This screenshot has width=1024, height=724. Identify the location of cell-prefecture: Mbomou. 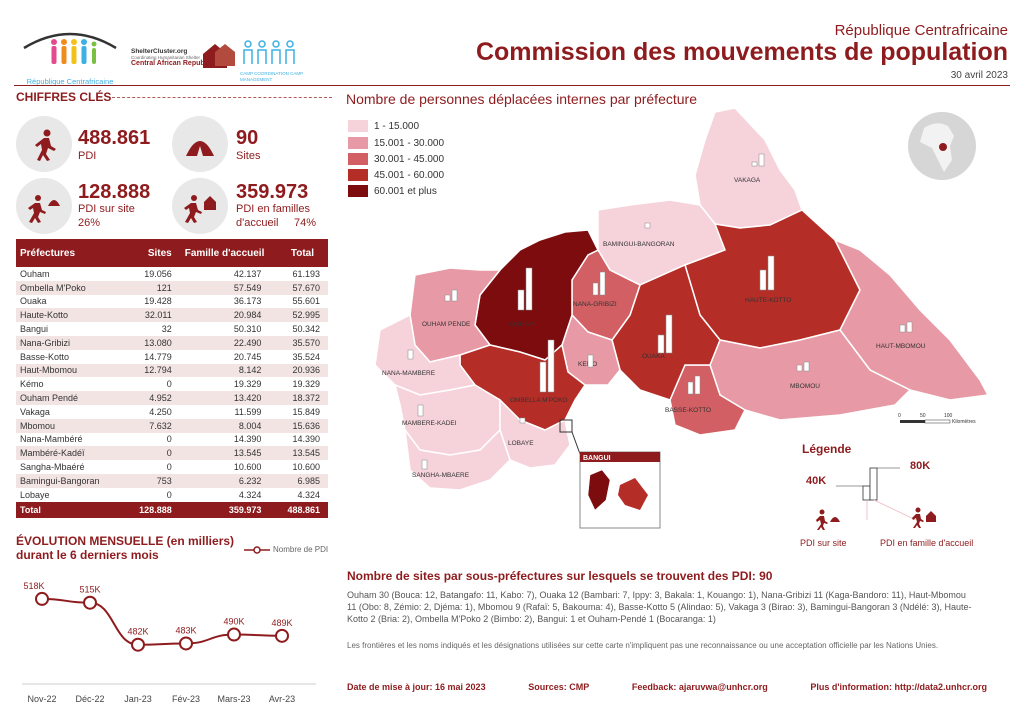
(71, 425).